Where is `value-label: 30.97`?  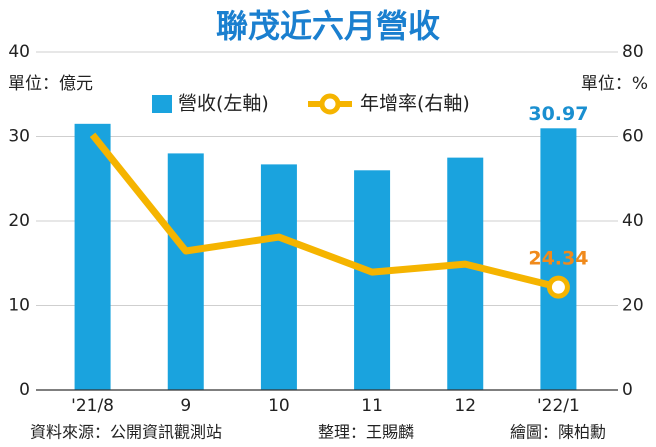 value-label: 30.97 is located at coordinates (558, 114).